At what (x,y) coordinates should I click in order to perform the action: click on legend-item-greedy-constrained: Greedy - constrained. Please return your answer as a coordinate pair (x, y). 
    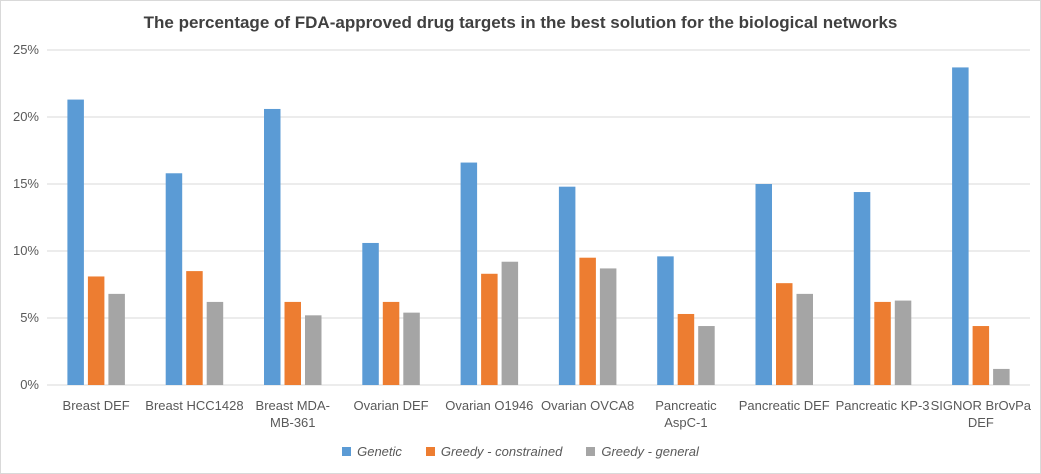
    Looking at the image, I should click on (494, 451).